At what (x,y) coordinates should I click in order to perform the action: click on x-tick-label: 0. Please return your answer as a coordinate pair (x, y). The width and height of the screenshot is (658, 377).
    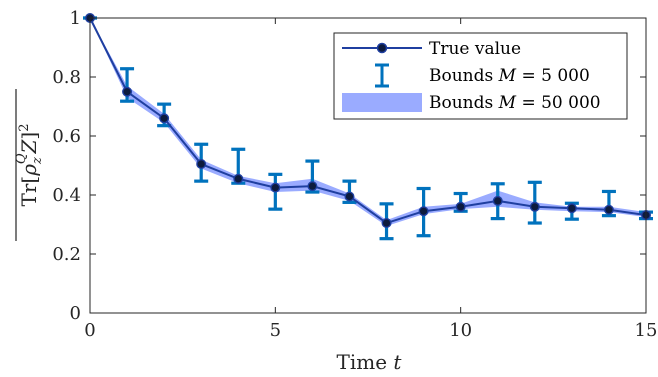
    Looking at the image, I should click on (89, 330).